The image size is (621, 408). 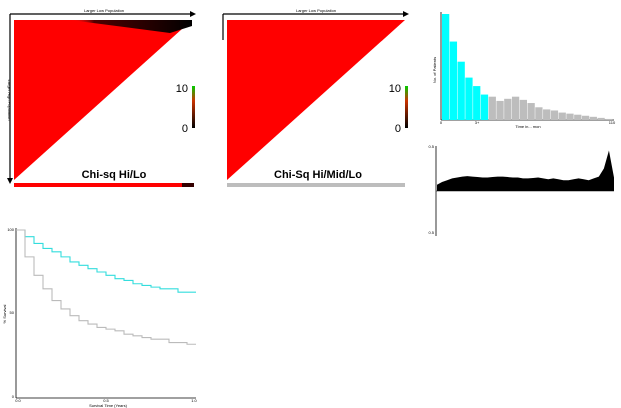 I want to click on histogram-xtick-0: 0, so click(x=441, y=122).